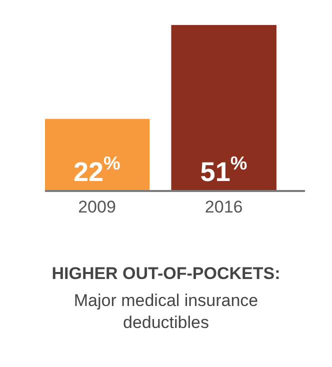 The height and width of the screenshot is (367, 332). Describe the element at coordinates (97, 170) in the screenshot. I see `data-label: 22$^{%}$` at that location.